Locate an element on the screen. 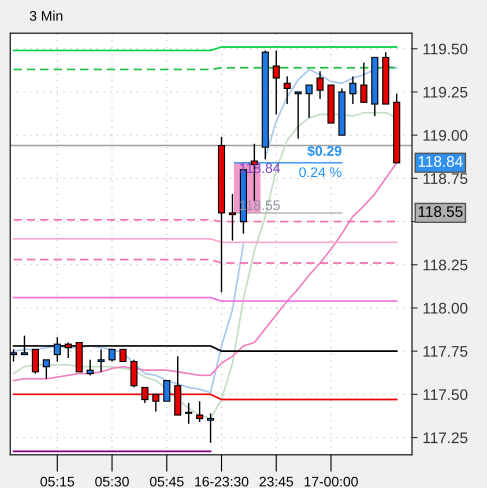  x-tick-label: 16-23:30 is located at coordinates (221, 481).